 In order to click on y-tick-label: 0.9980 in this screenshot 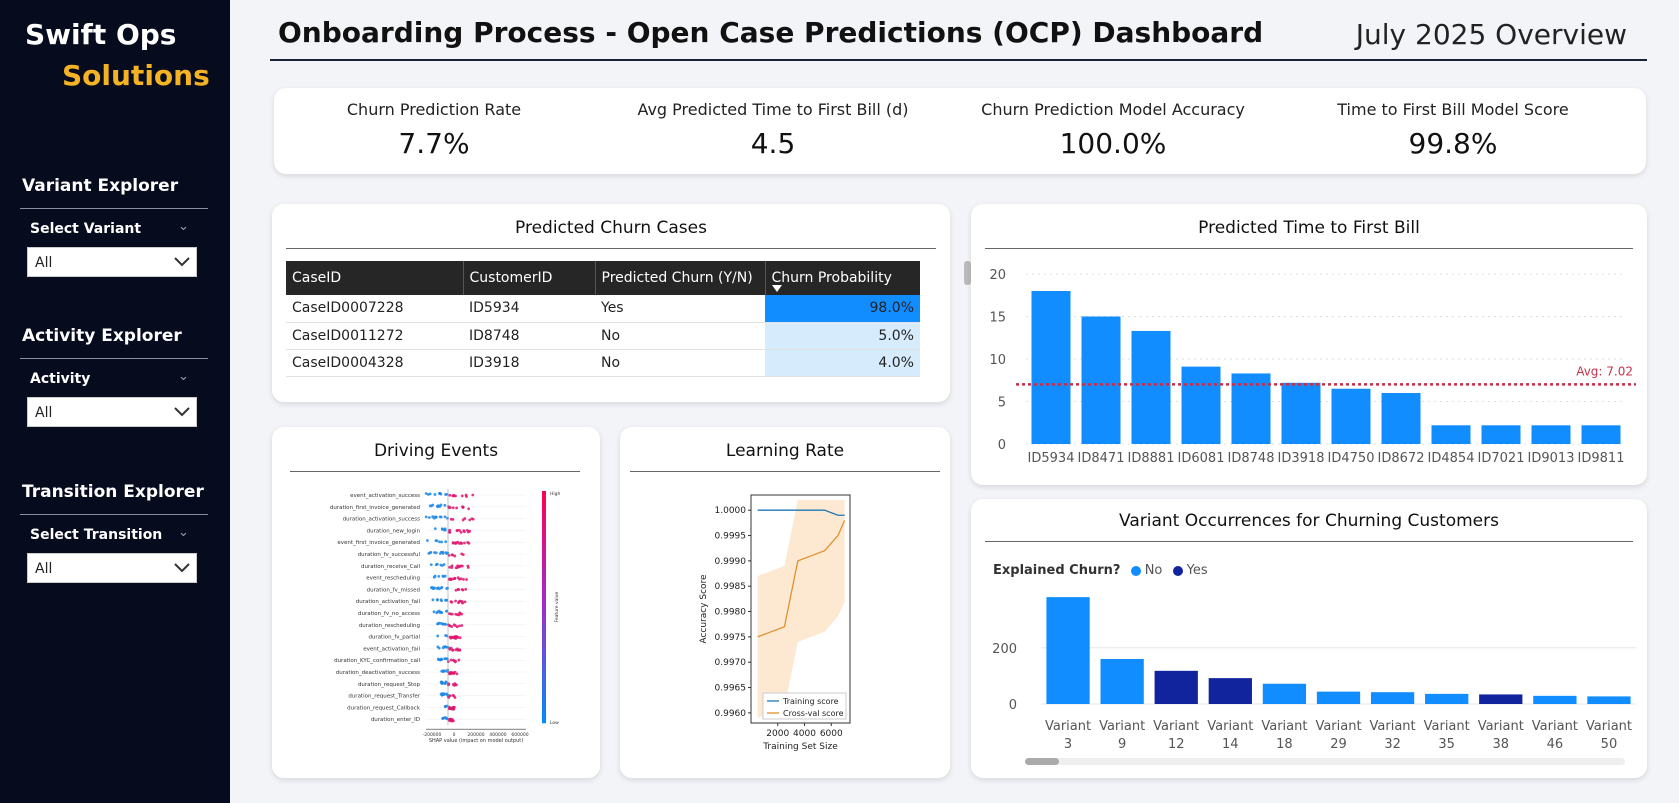, I will do `click(731, 613)`.